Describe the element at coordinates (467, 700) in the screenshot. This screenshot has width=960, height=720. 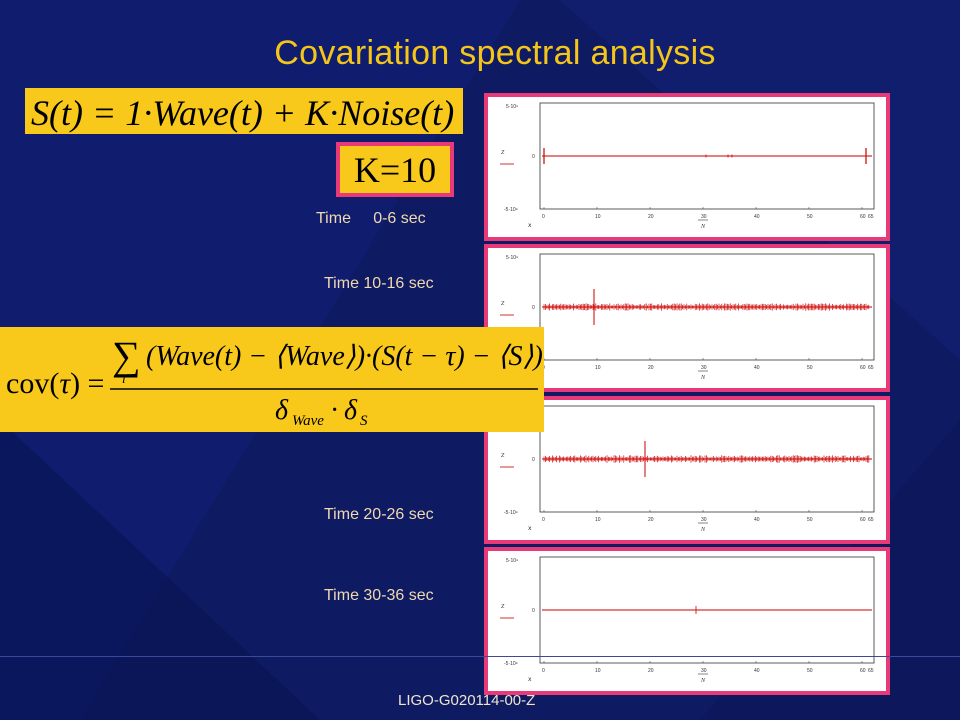
I see `footer-id: LIGO-G020114-00-Z` at that location.